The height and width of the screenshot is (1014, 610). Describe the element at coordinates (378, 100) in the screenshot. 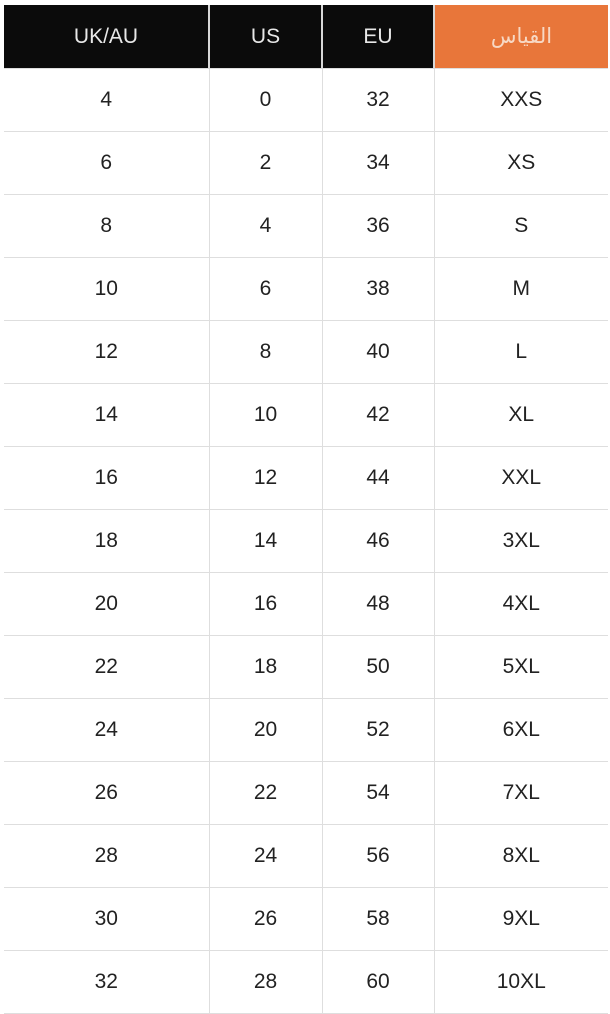

I see `cell-eu: 32` at that location.